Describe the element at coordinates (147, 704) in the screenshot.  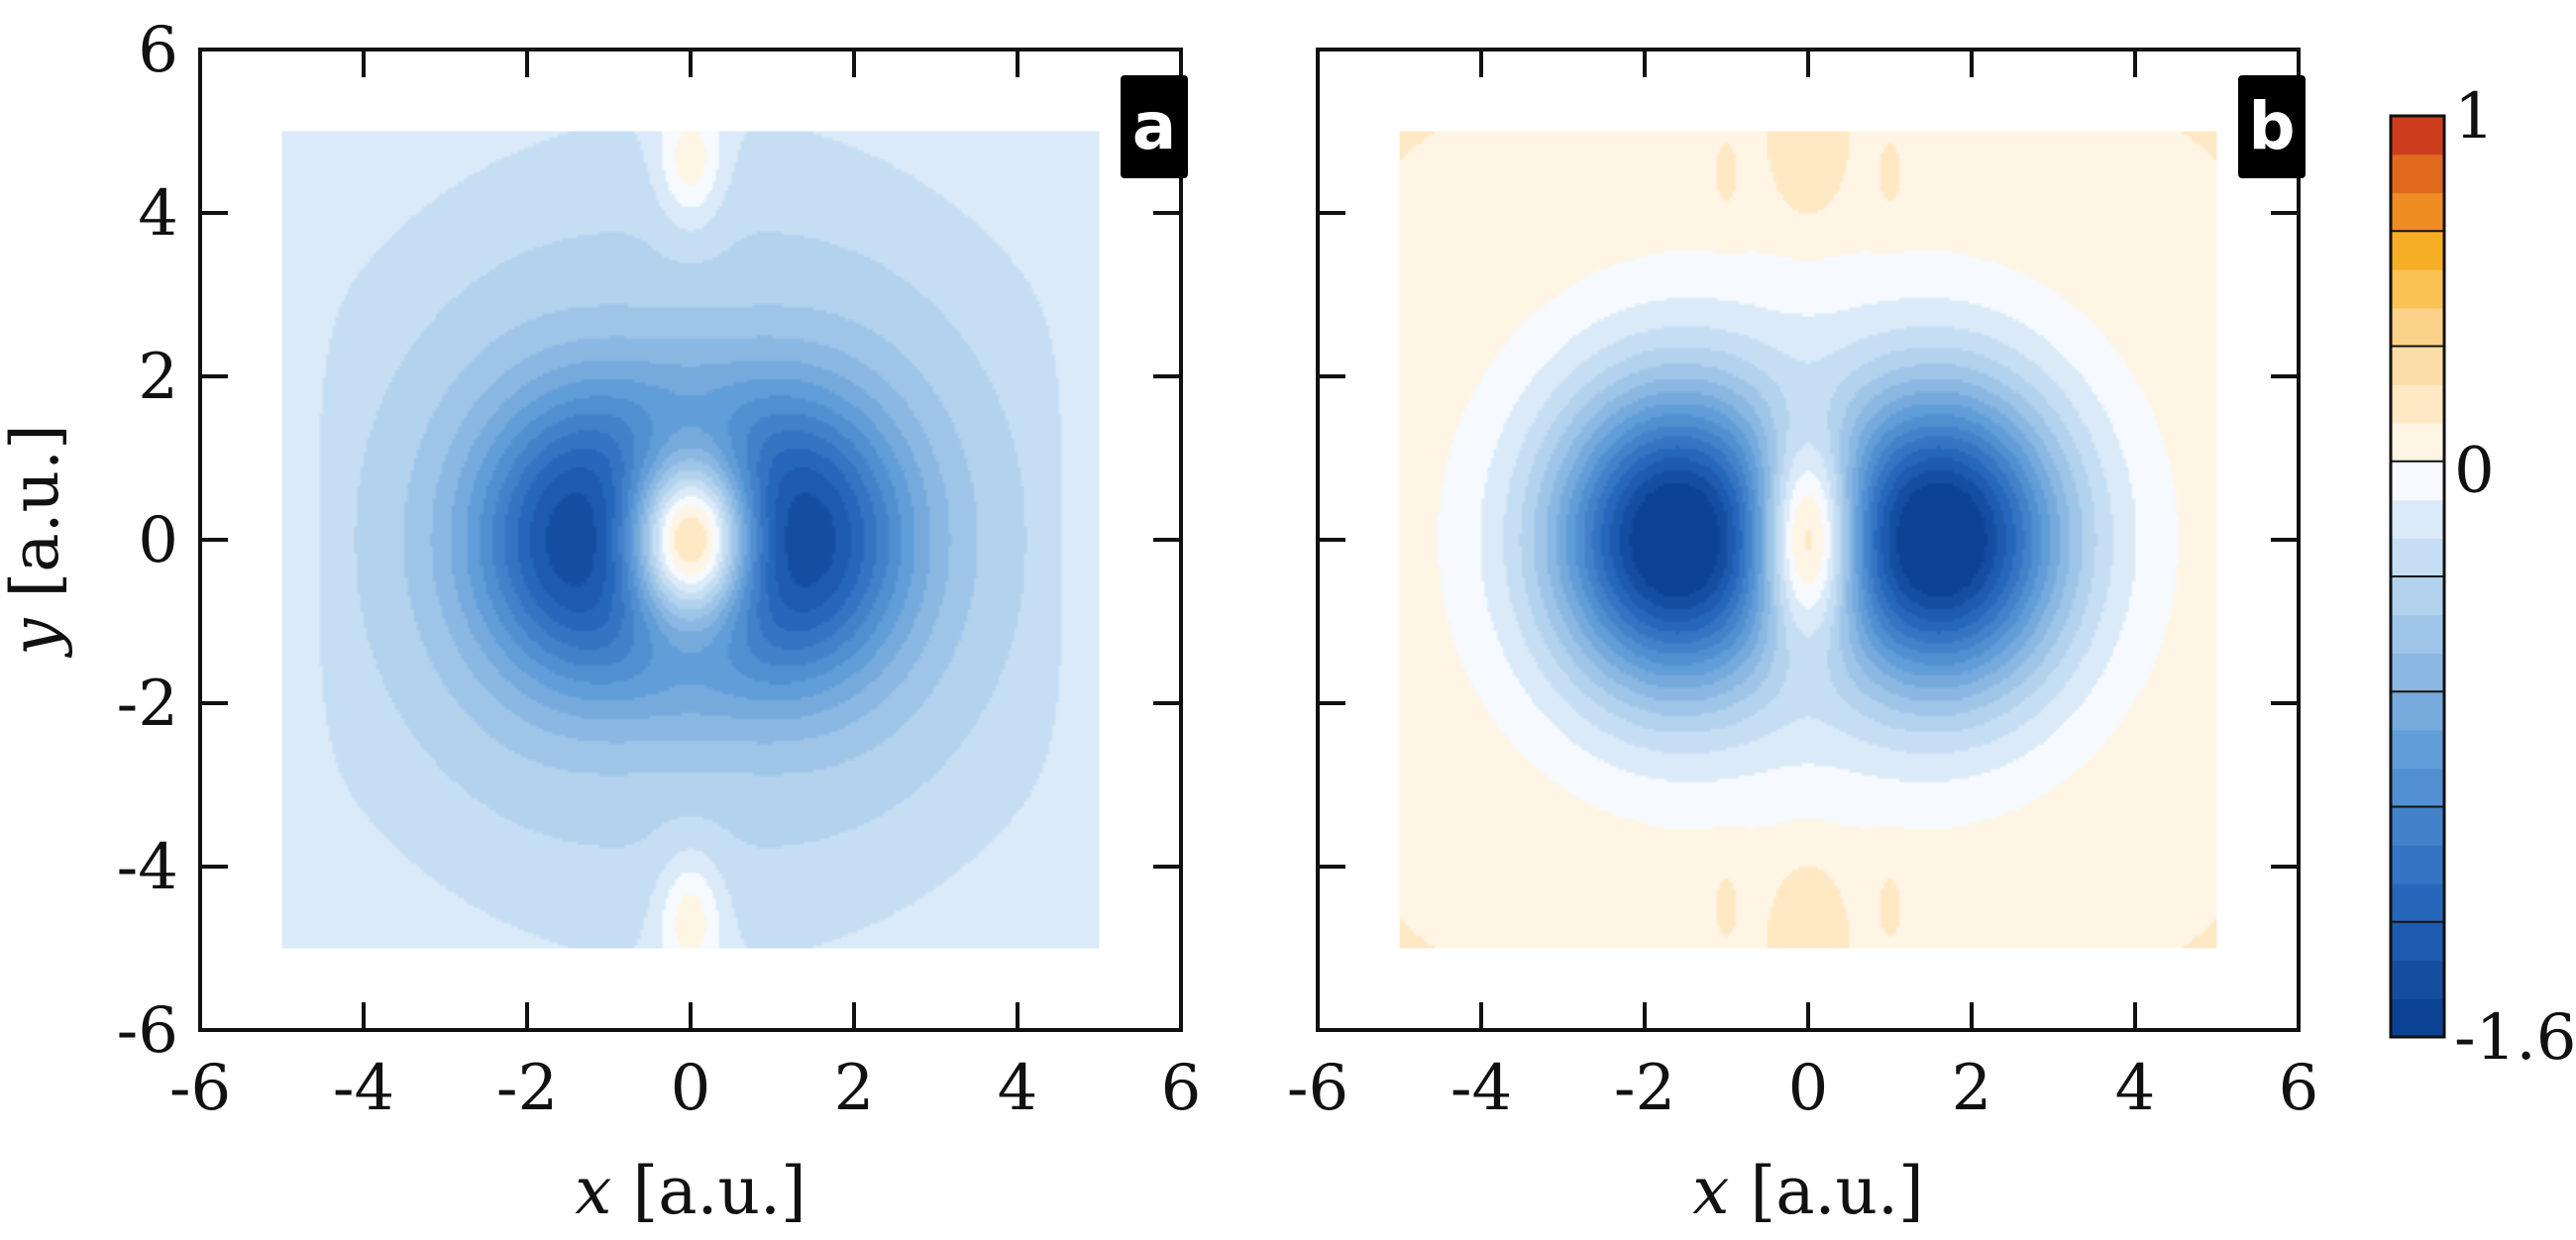
I see `y-tick-label-a: -2` at that location.